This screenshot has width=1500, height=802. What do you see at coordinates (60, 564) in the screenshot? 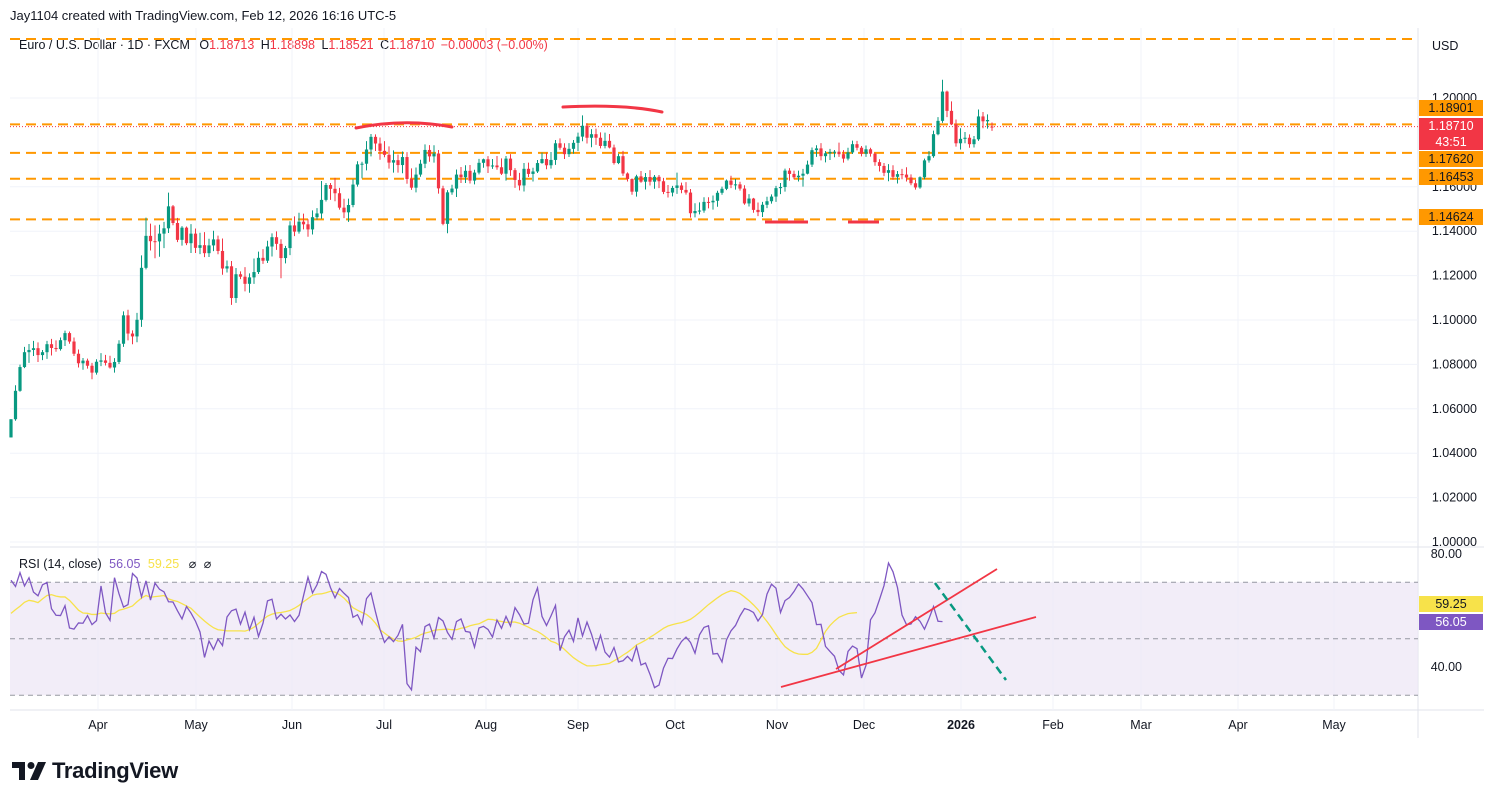
I see `rsi-title: RSI (14, close)` at bounding box center [60, 564].